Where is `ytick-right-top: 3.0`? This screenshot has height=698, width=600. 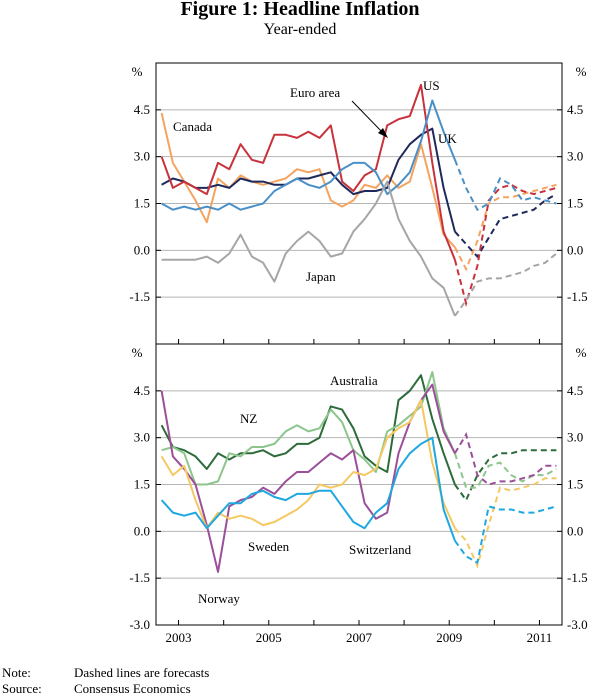 ytick-right-top: 3.0 is located at coordinates (575, 156).